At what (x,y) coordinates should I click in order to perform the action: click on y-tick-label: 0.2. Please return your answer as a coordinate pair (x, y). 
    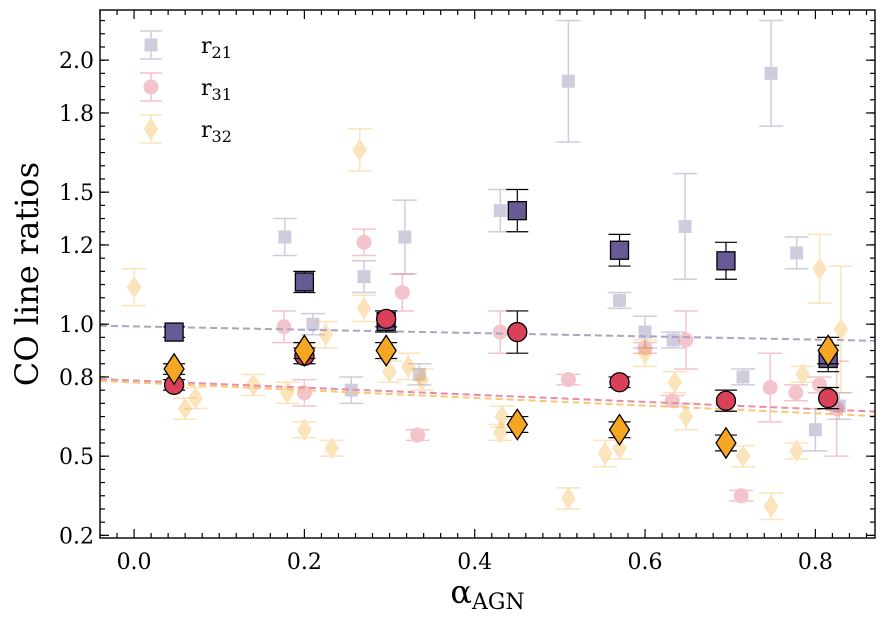
    Looking at the image, I should click on (76, 536).